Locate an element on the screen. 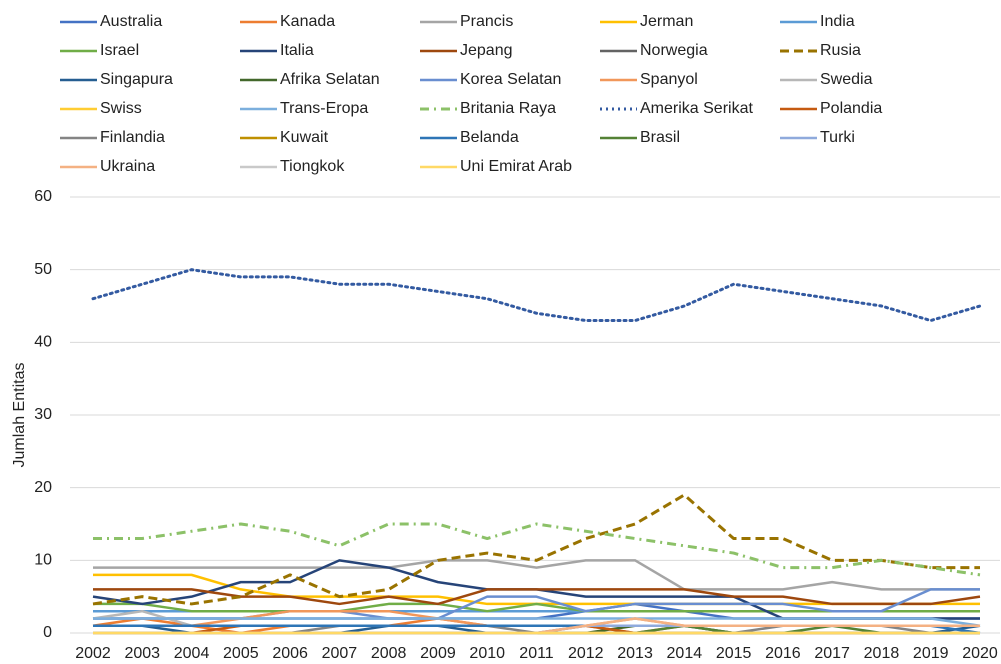 The image size is (1001, 664). legend-label: Prancis is located at coordinates (486, 21).